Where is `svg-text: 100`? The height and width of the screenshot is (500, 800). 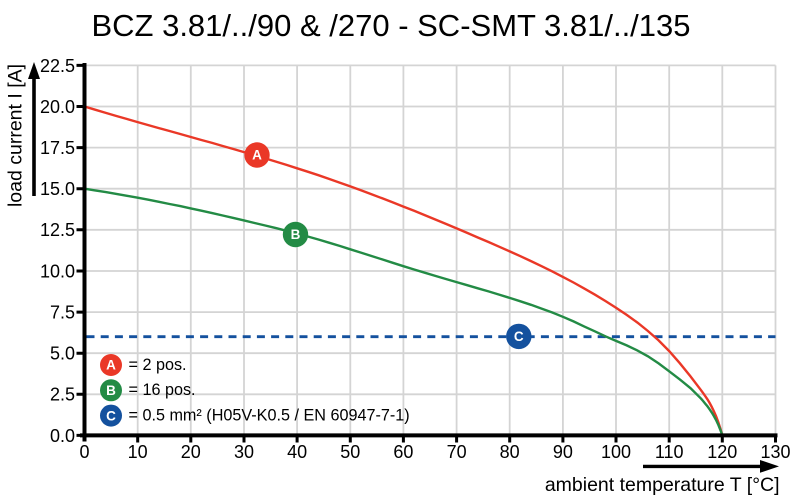 svg-text: 100 is located at coordinates (616, 452).